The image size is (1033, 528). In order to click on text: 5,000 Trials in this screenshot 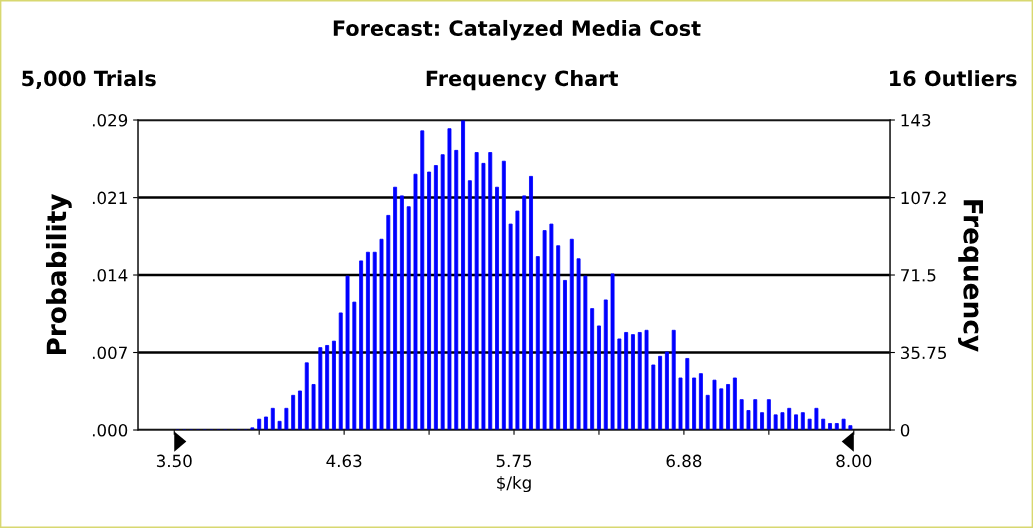, I will do `click(89, 79)`.